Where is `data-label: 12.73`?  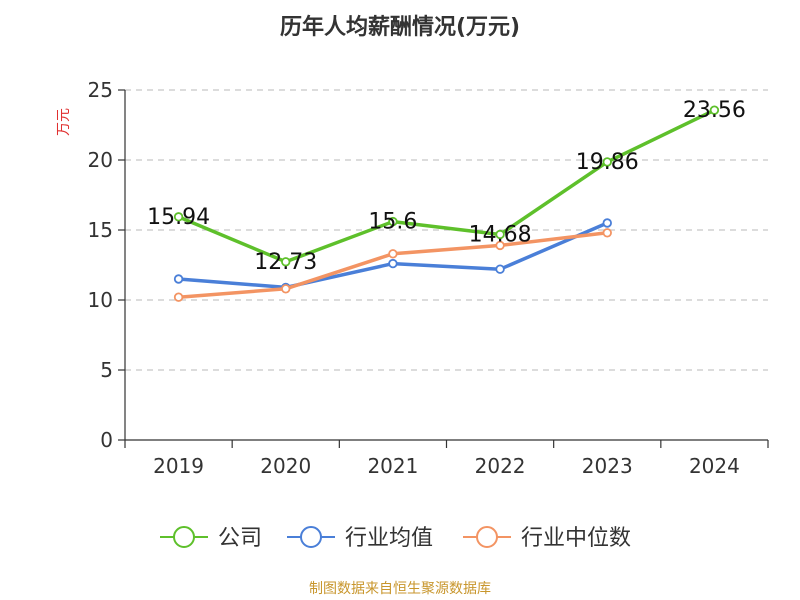 data-label: 12.73 is located at coordinates (285, 262).